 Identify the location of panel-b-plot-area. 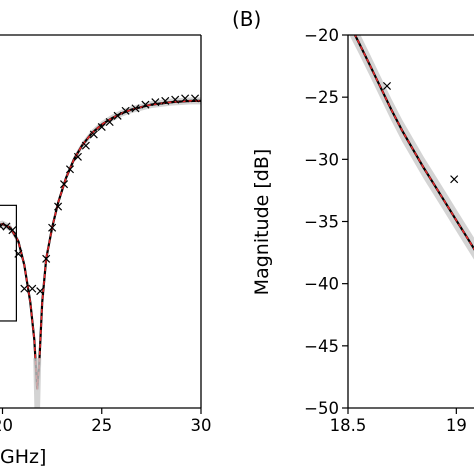
(411, 147).